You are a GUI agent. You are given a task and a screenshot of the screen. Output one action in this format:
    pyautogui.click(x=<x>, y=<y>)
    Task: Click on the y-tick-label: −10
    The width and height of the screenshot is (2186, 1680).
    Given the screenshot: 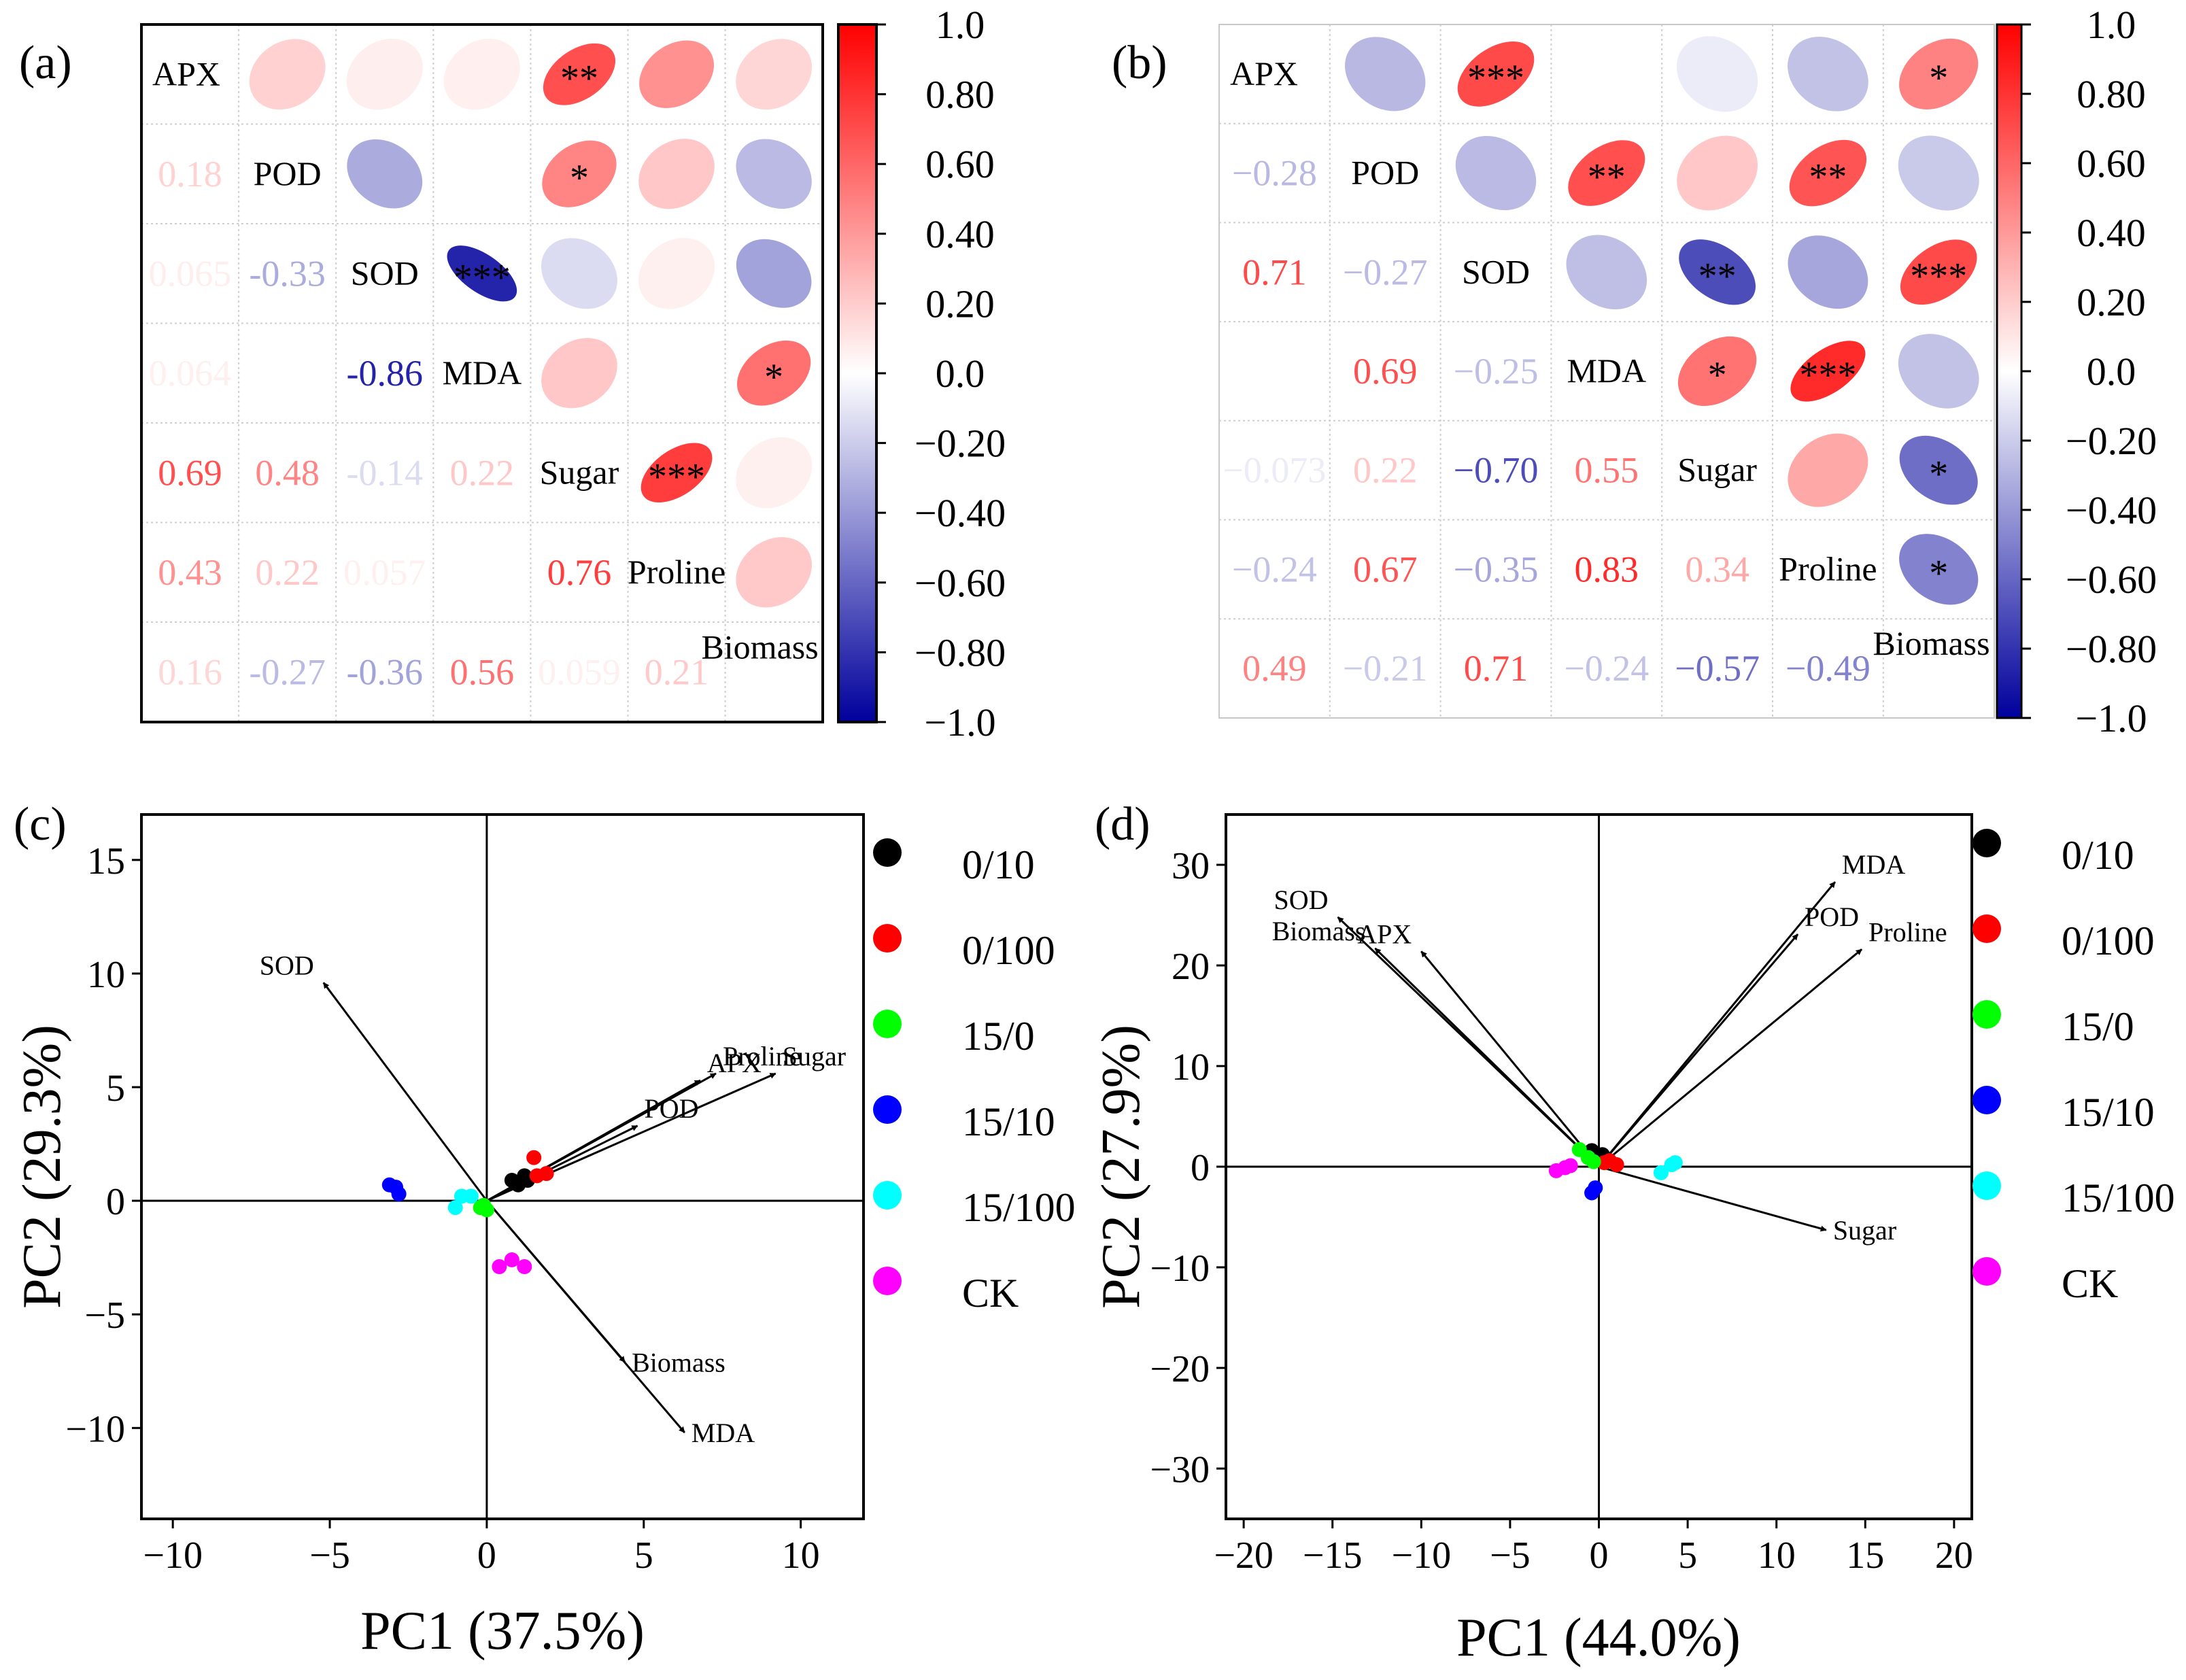 What is the action you would take?
    pyautogui.click(x=1180, y=1269)
    